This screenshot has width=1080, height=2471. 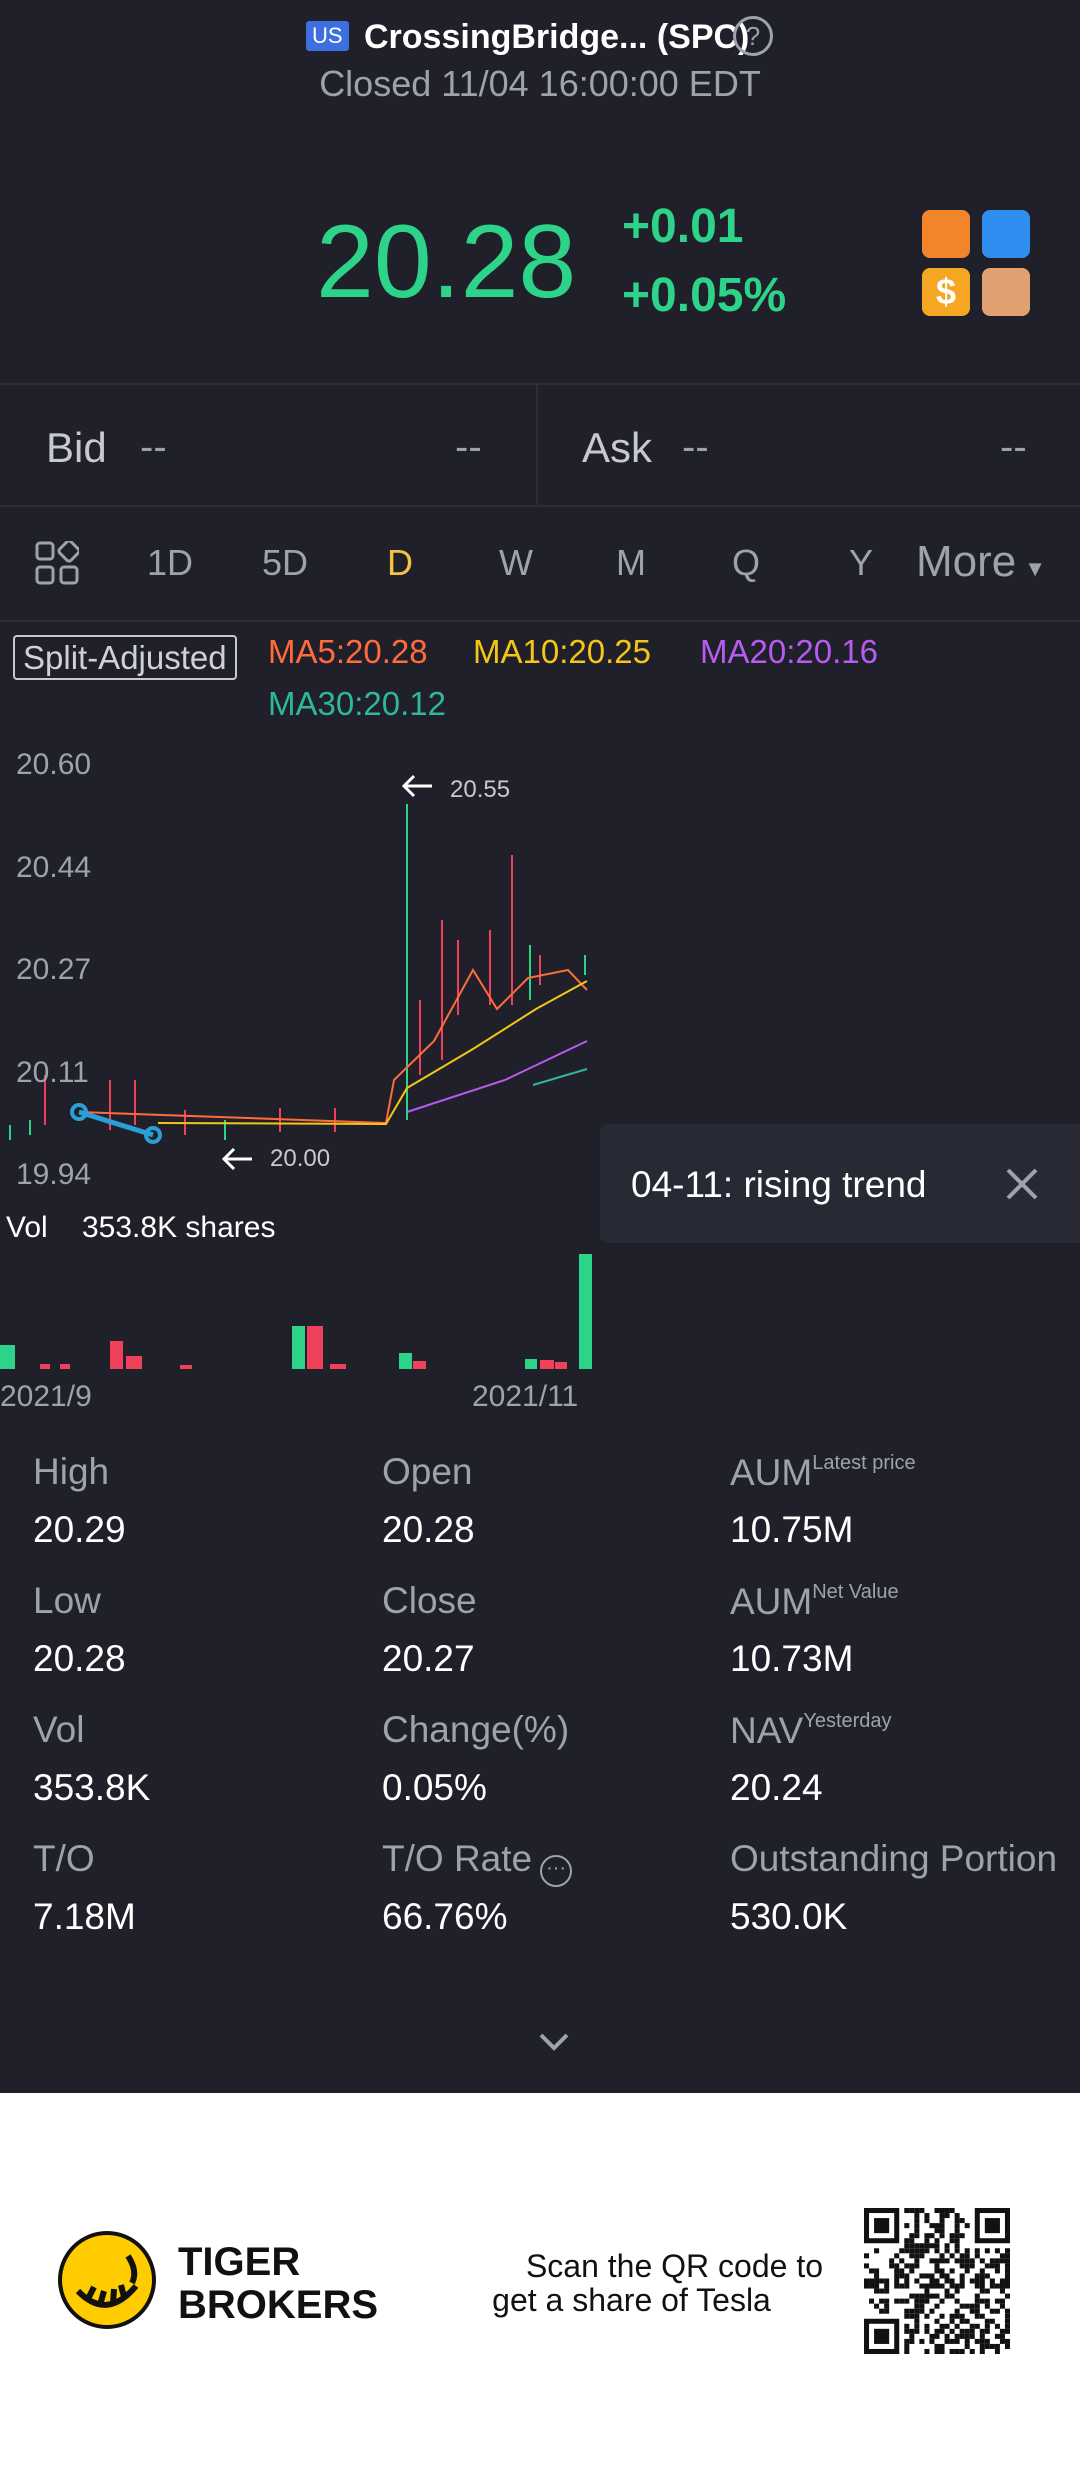 I want to click on bid-price: --, so click(x=153, y=447).